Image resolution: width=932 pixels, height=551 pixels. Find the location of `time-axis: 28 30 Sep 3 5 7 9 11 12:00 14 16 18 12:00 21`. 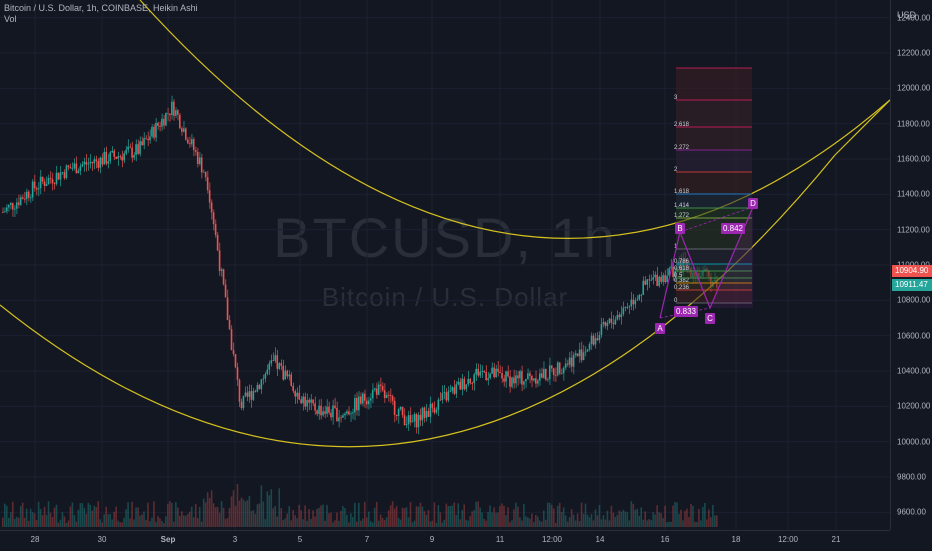

time-axis: 28 30 Sep 3 5 7 9 11 12:00 14 16 18 12:00 21 is located at coordinates (445, 540).